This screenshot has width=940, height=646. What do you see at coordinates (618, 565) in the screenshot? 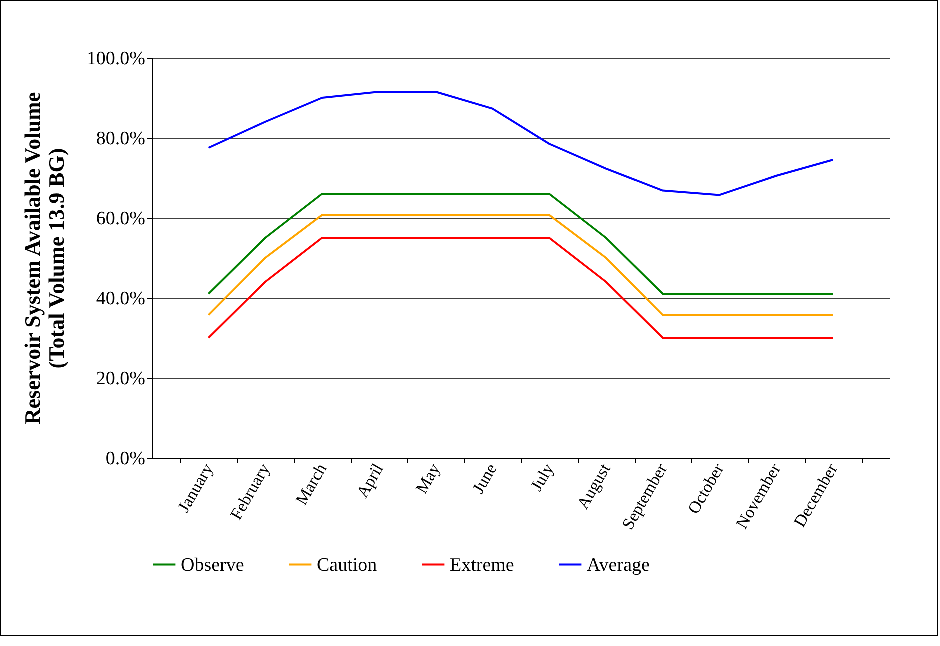
I see `legend-label: Average` at bounding box center [618, 565].